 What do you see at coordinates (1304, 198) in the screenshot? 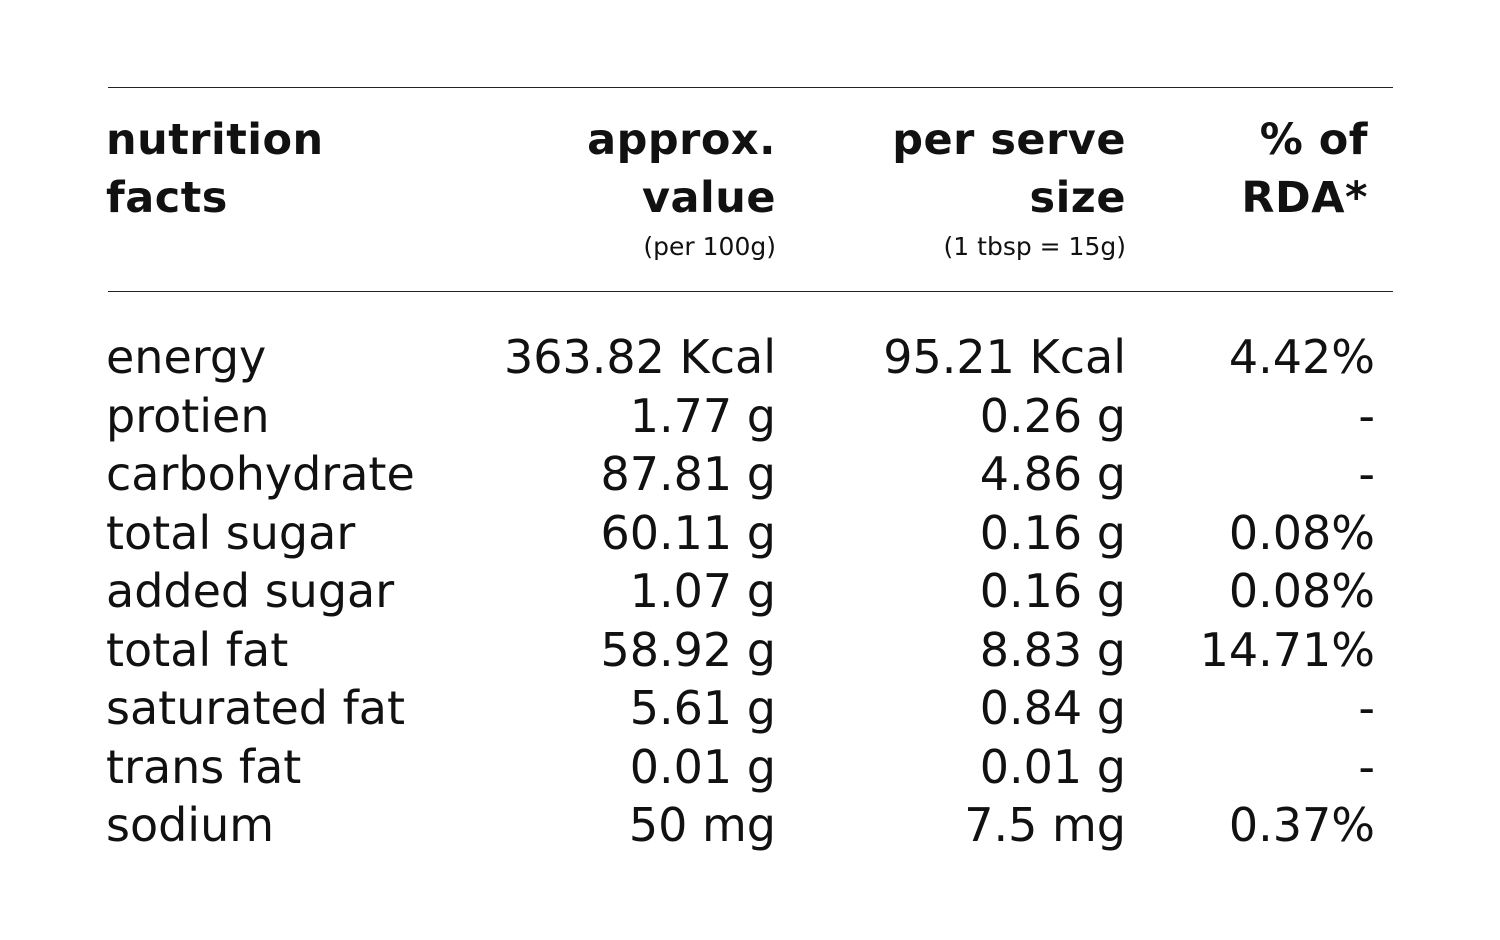
I see `header-col4-line2: RDA*` at bounding box center [1304, 198].